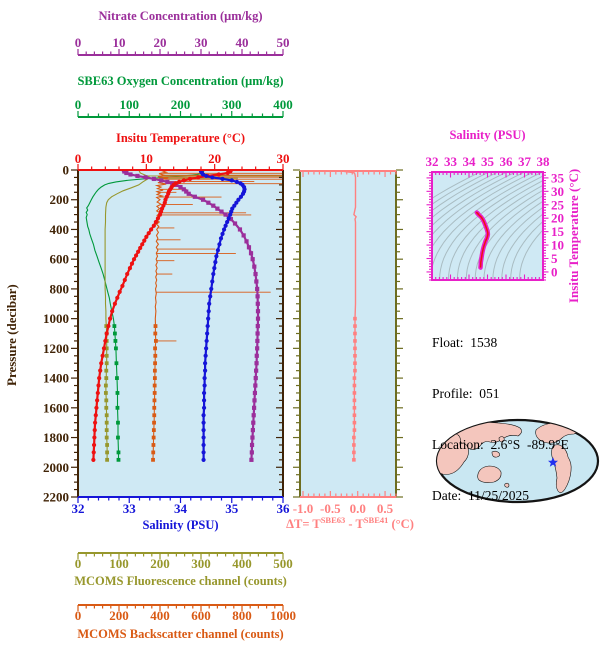  What do you see at coordinates (553, 462) in the screenshot?
I see `float-location-star` at bounding box center [553, 462].